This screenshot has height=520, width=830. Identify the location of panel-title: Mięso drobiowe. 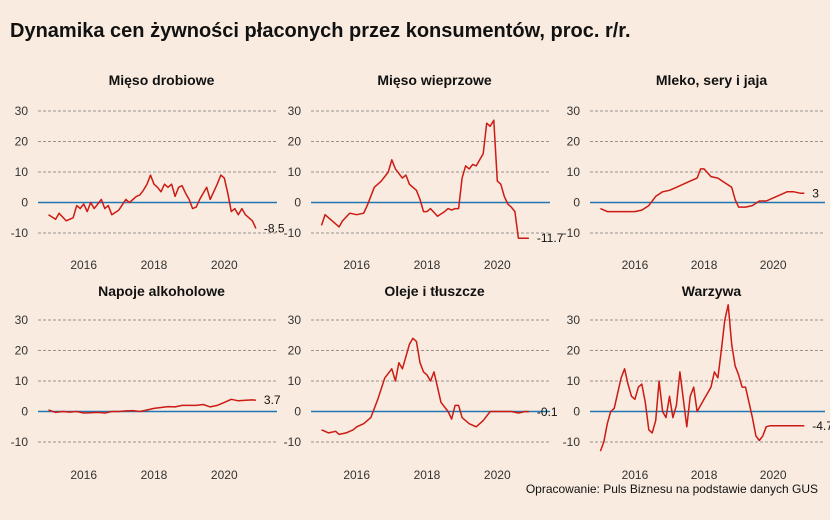
(162, 80).